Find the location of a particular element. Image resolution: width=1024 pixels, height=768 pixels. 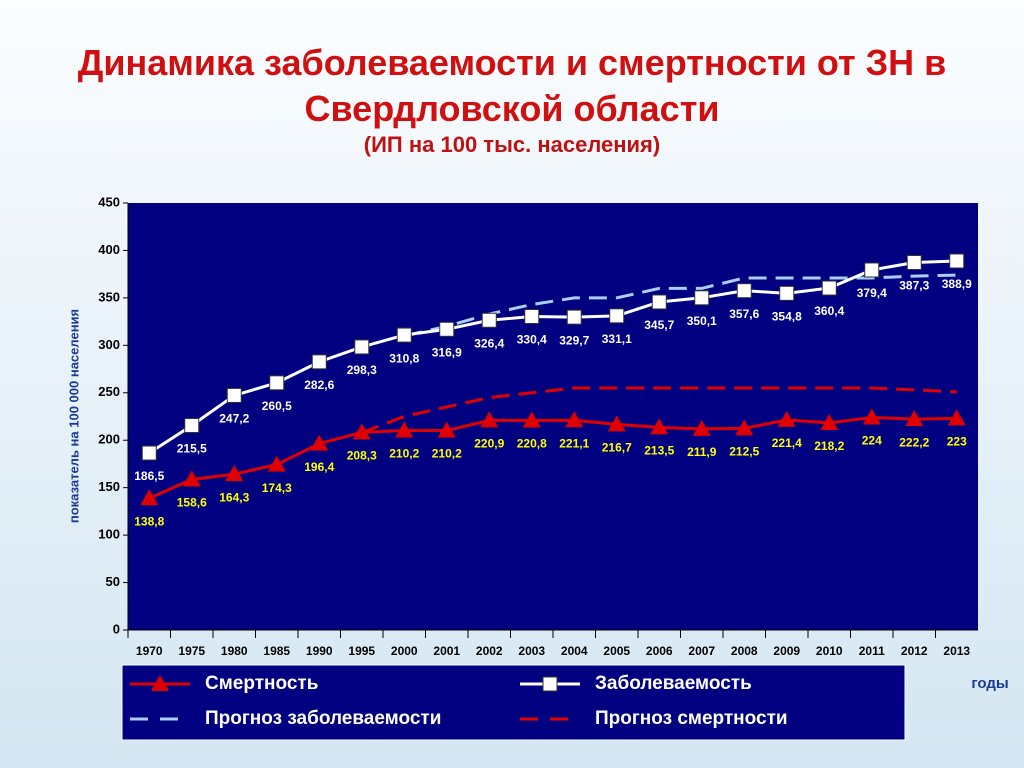

data-label: 282,6 is located at coordinates (319, 385).